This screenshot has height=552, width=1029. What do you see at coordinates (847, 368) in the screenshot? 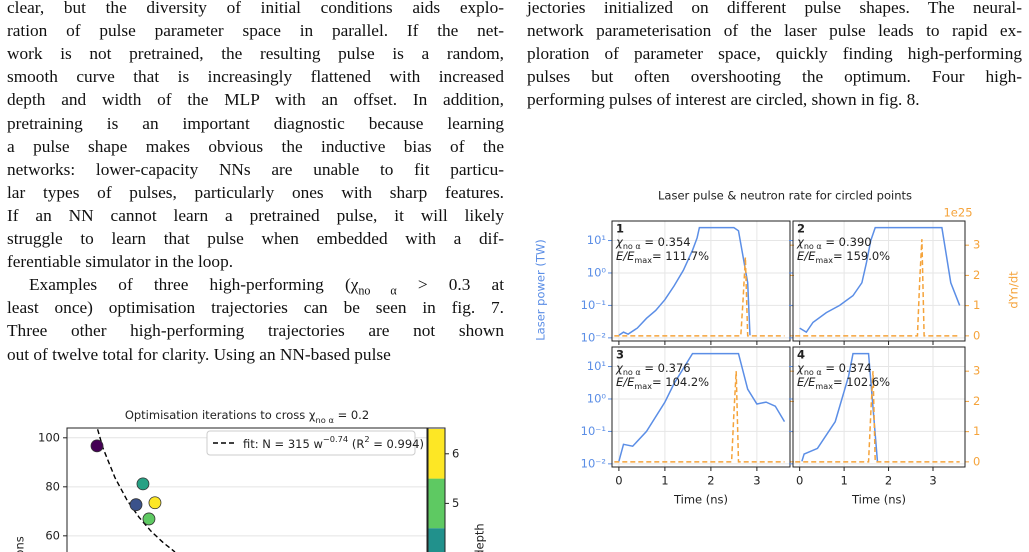
I see `chi-value: = 0.374` at bounding box center [847, 368].